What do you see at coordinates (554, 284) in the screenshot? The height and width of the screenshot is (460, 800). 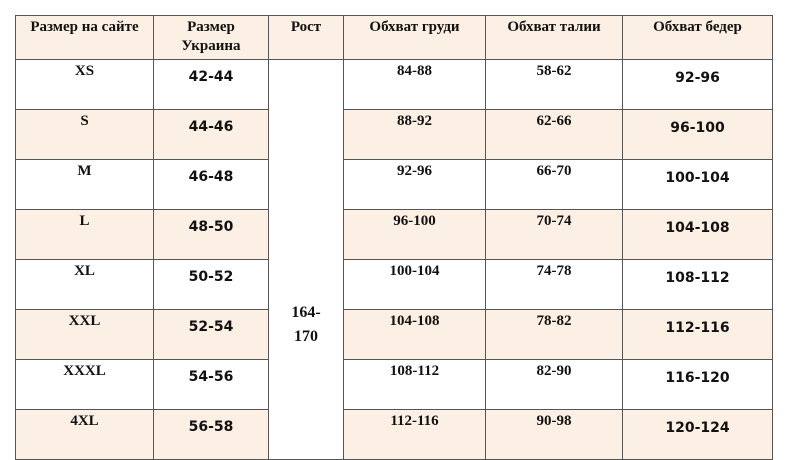 I see `cell-waist: 74-78` at bounding box center [554, 284].